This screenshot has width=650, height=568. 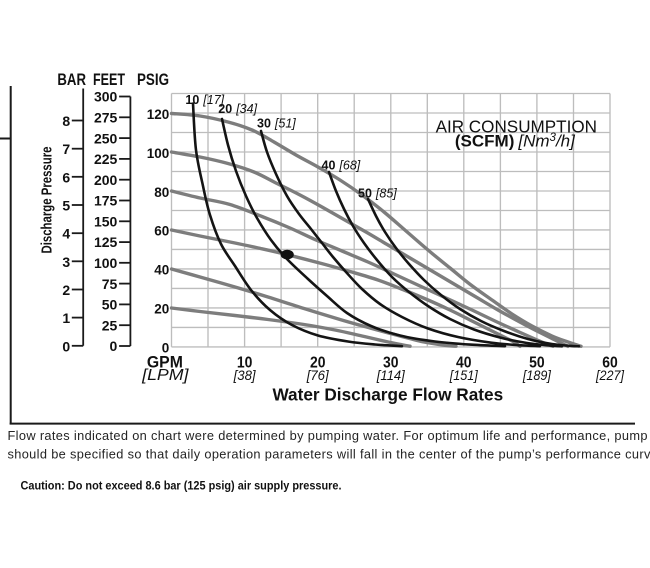 What do you see at coordinates (110, 305) in the screenshot?
I see `svg-text: 50` at bounding box center [110, 305].